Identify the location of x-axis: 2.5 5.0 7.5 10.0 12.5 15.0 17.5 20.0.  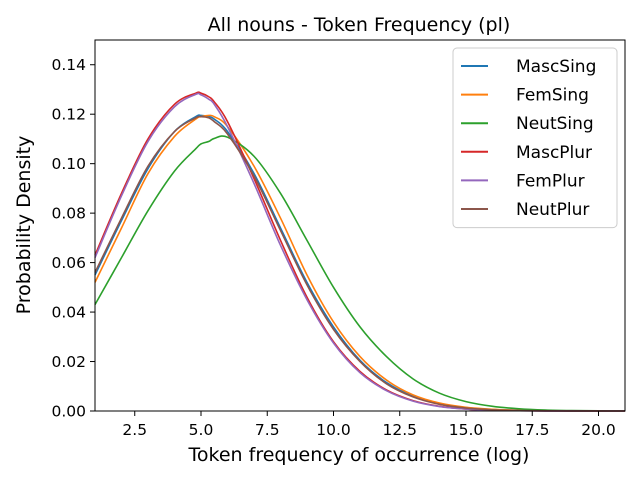
(369, 425).